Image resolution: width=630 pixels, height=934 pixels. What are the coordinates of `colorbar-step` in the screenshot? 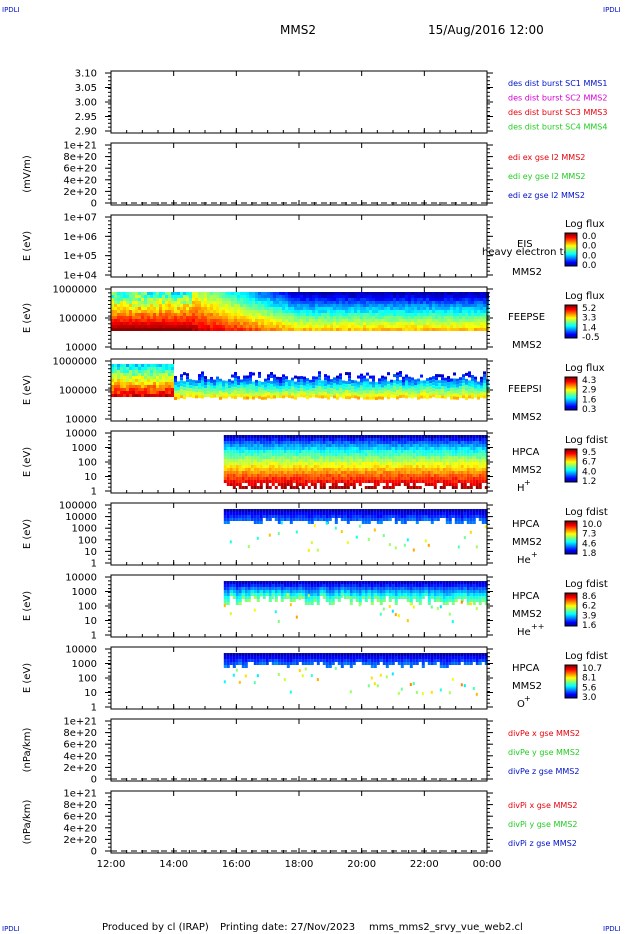 It's located at (571, 404).